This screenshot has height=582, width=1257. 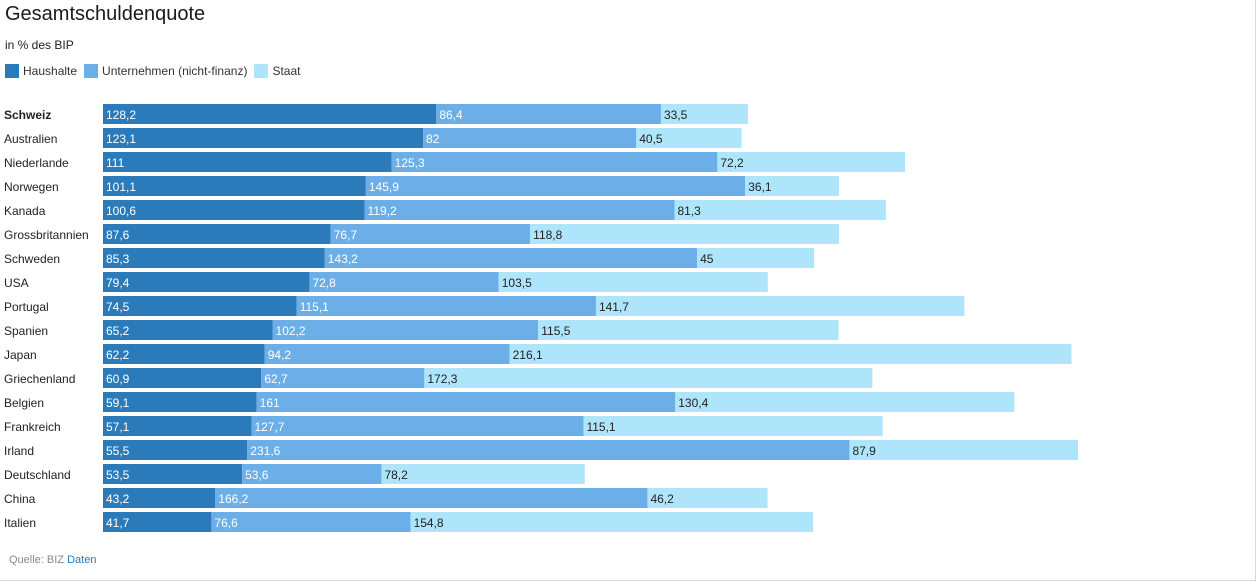 I want to click on value-label: 125,3, so click(x=410, y=163).